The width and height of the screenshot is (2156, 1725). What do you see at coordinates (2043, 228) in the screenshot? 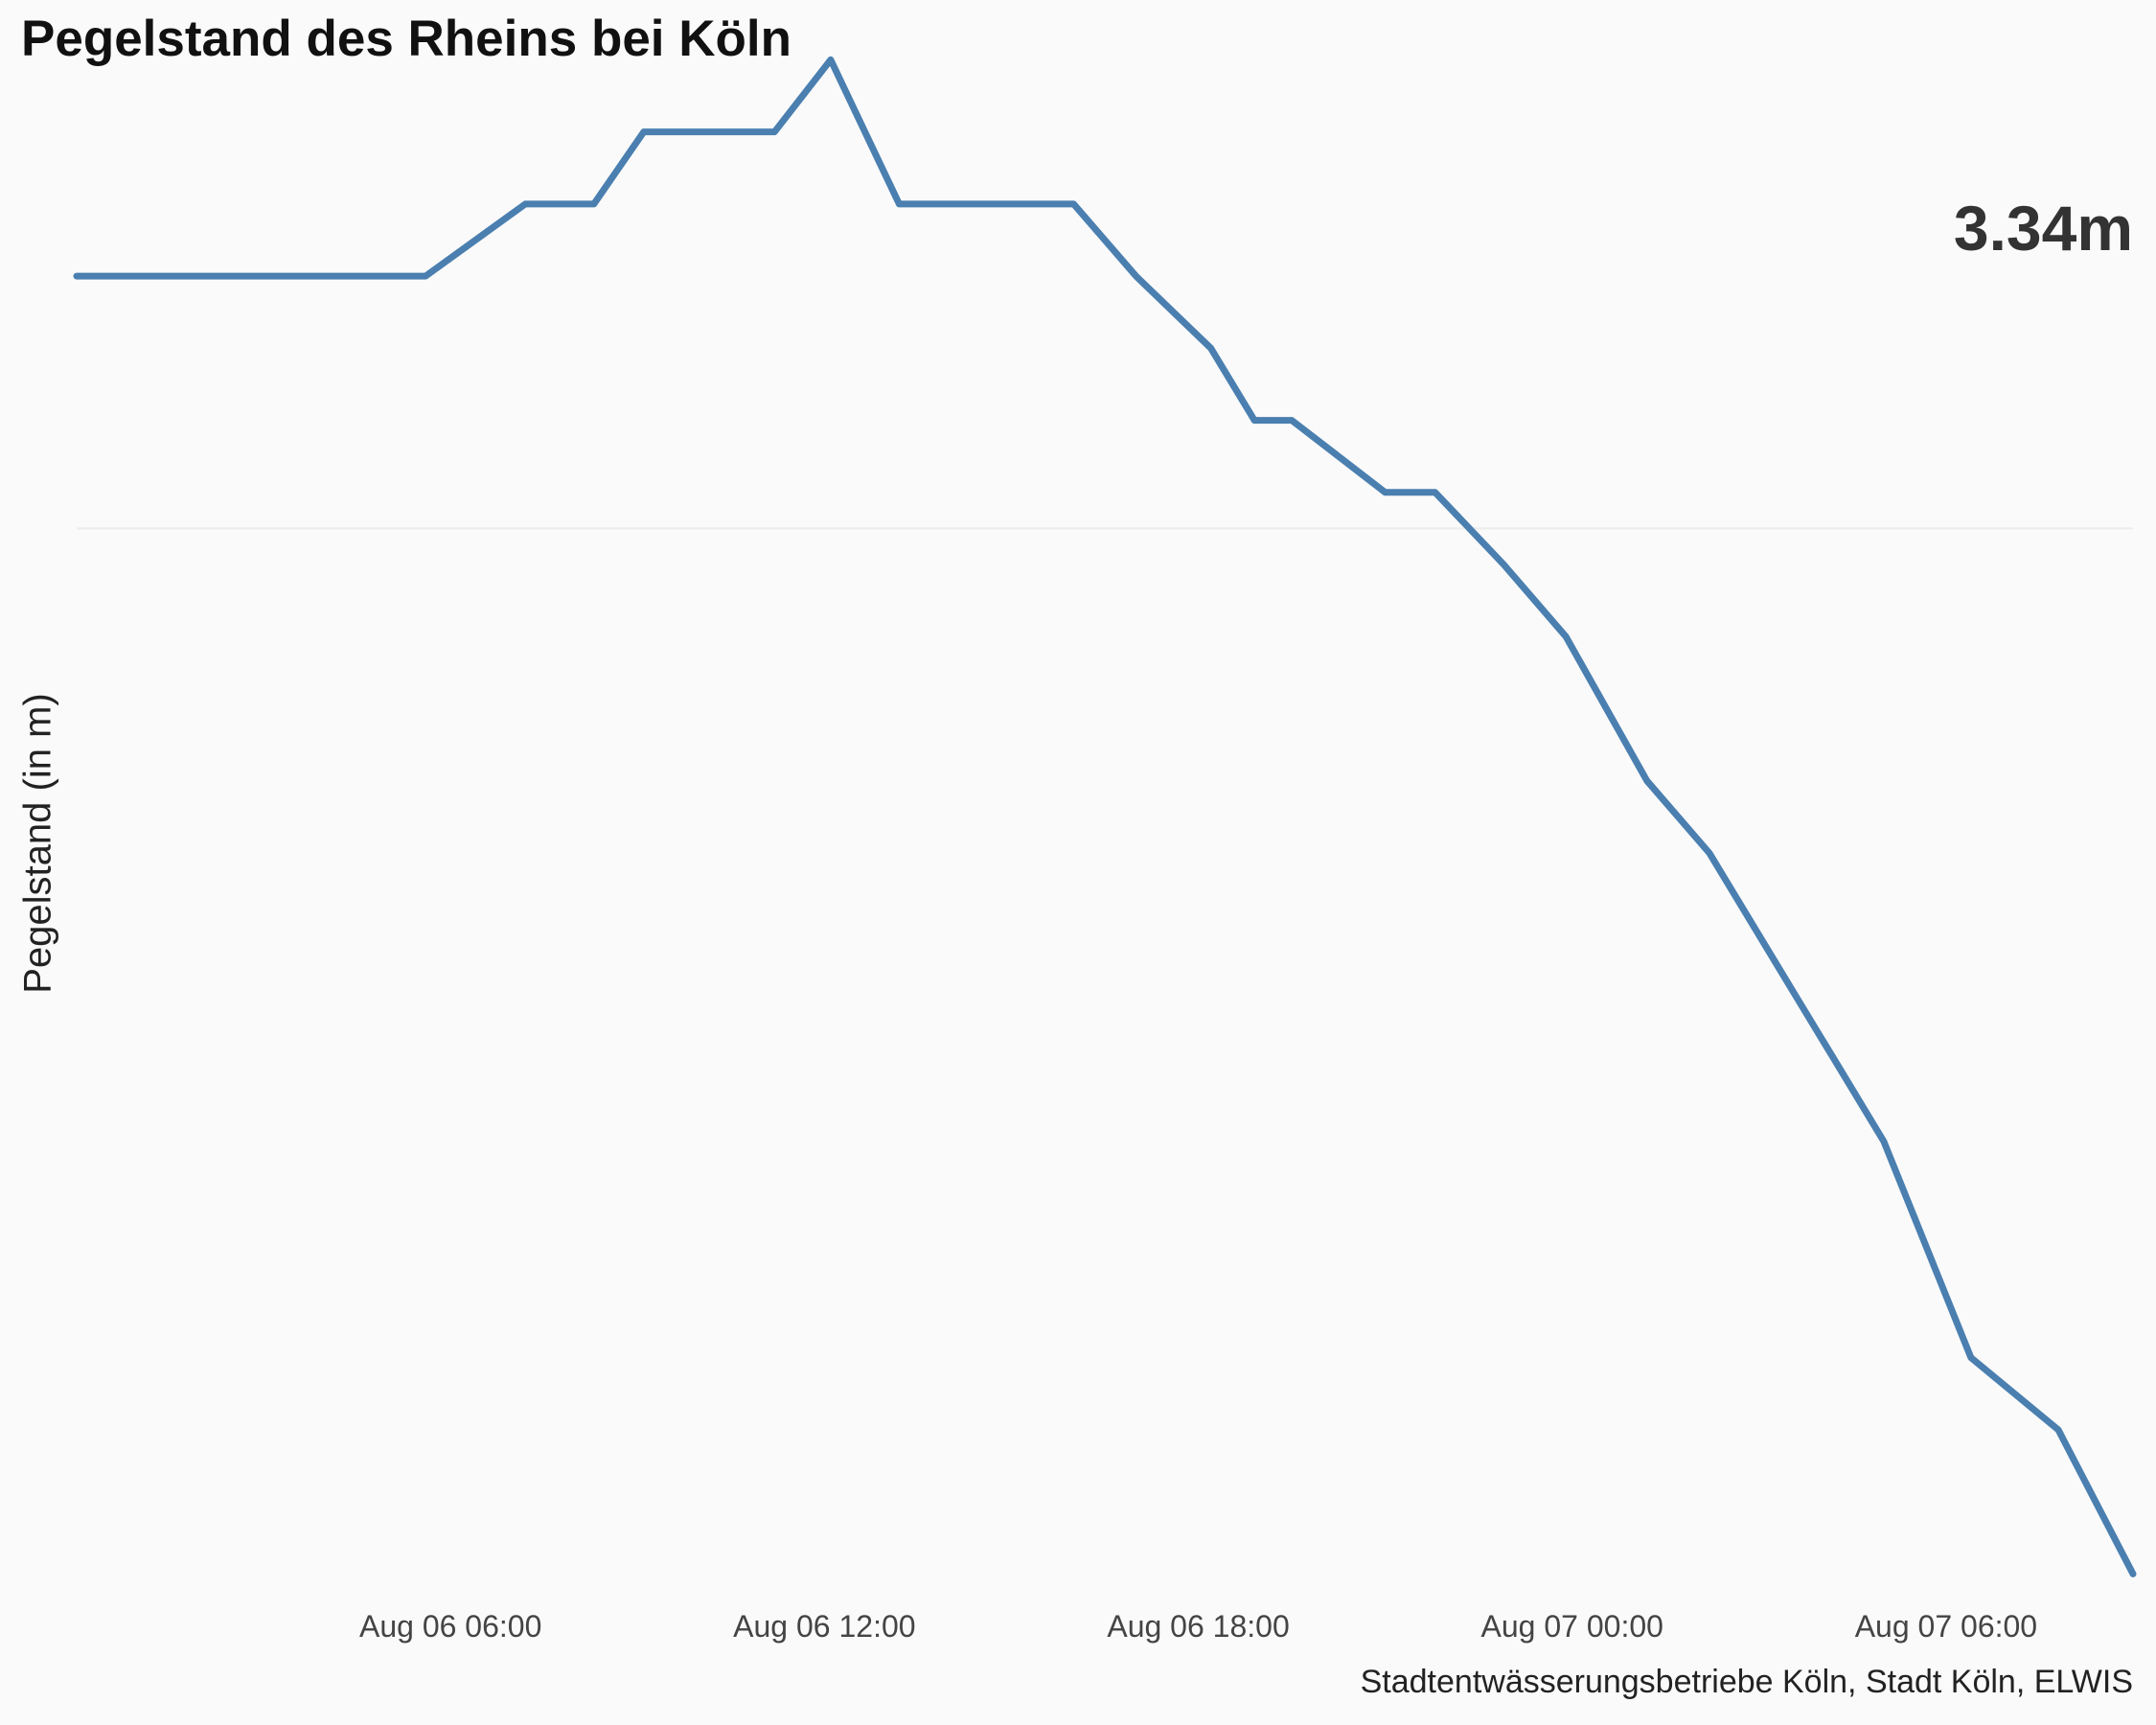
I see `current-level-value: 3.34m` at bounding box center [2043, 228].